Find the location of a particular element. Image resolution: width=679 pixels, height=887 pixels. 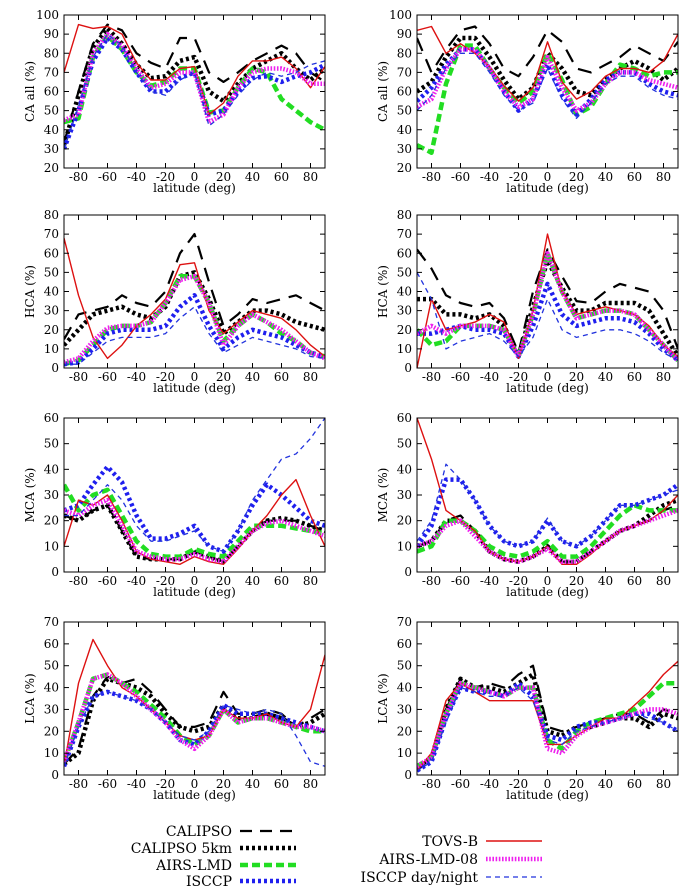

legend-label-isccp: ISCCP is located at coordinates (209, 880).